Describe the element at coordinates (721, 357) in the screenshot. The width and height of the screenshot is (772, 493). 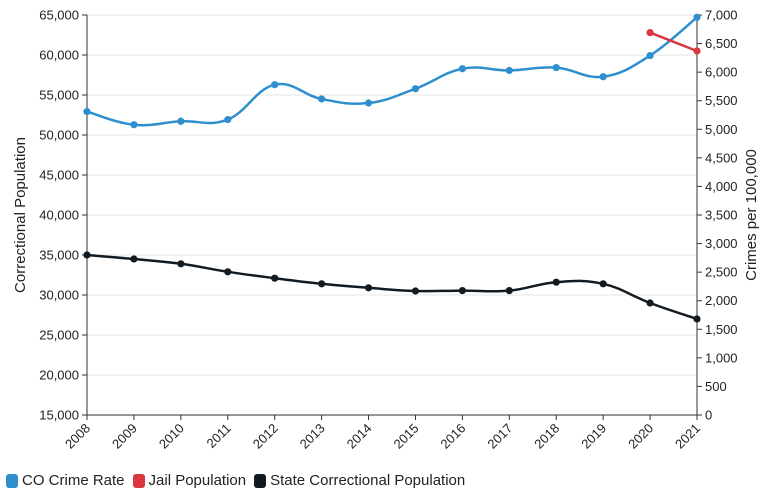
I see `right-tick-label: 1,000` at that location.